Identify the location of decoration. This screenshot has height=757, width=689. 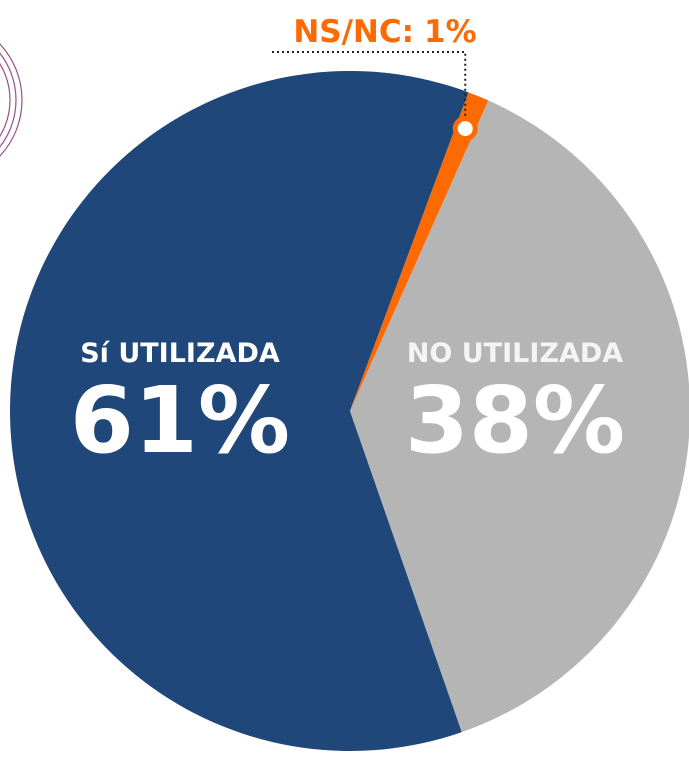
(11, 100).